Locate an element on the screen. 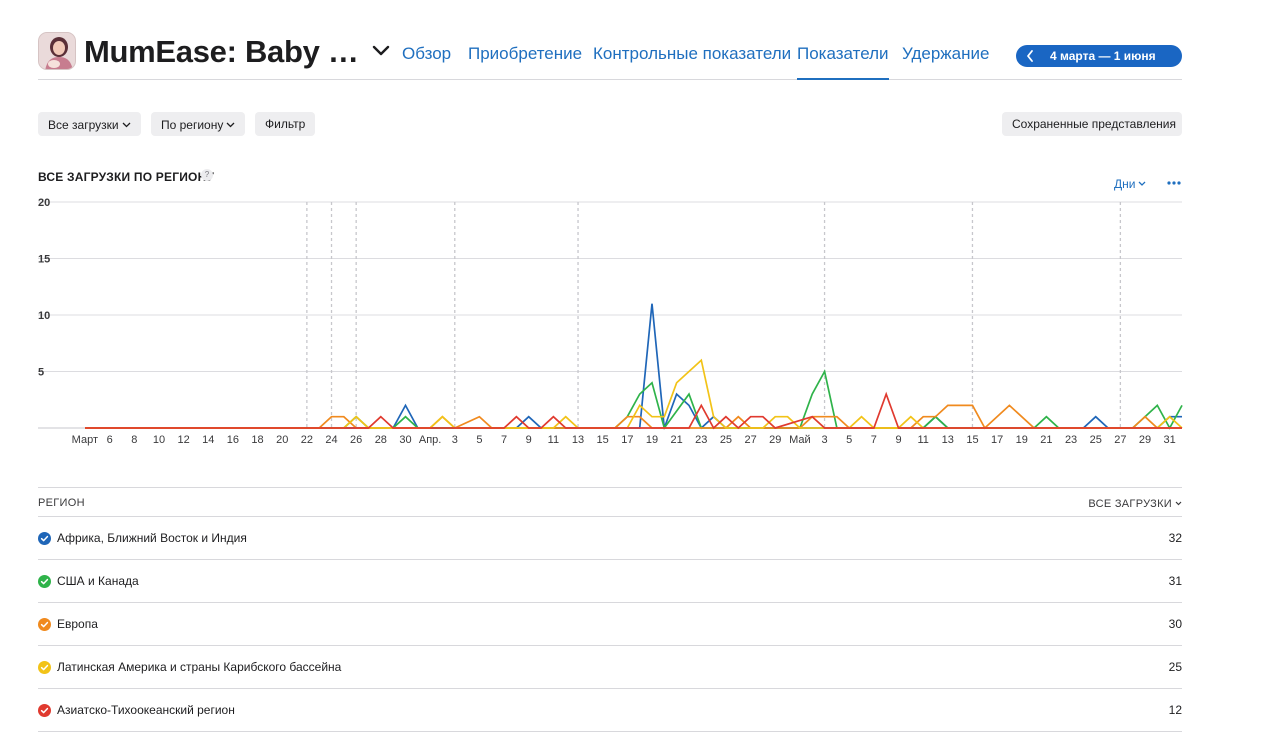  column-header-downloads-label: ВСЕ ЗАГРУЗКИ is located at coordinates (1130, 504).